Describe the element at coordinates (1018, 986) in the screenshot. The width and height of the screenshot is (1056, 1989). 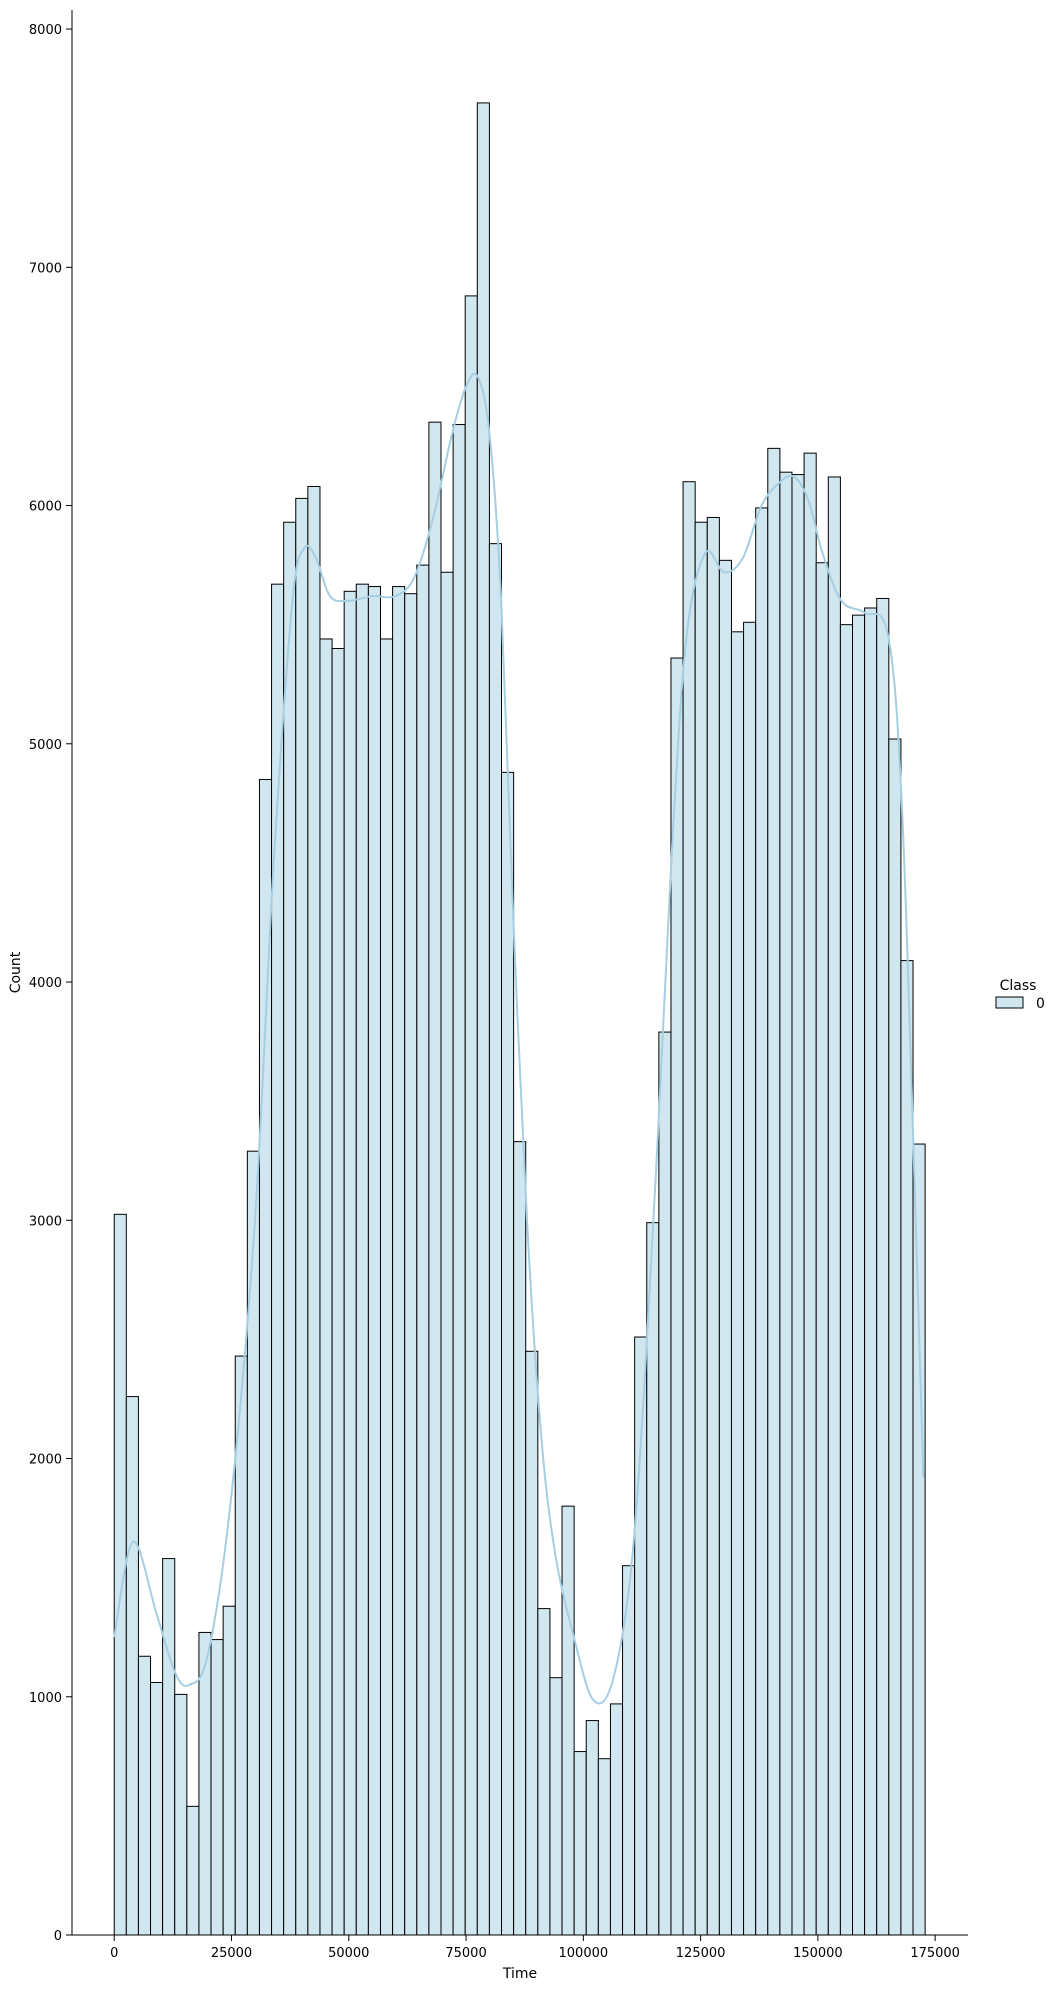
I see `legend-title: Class` at that location.